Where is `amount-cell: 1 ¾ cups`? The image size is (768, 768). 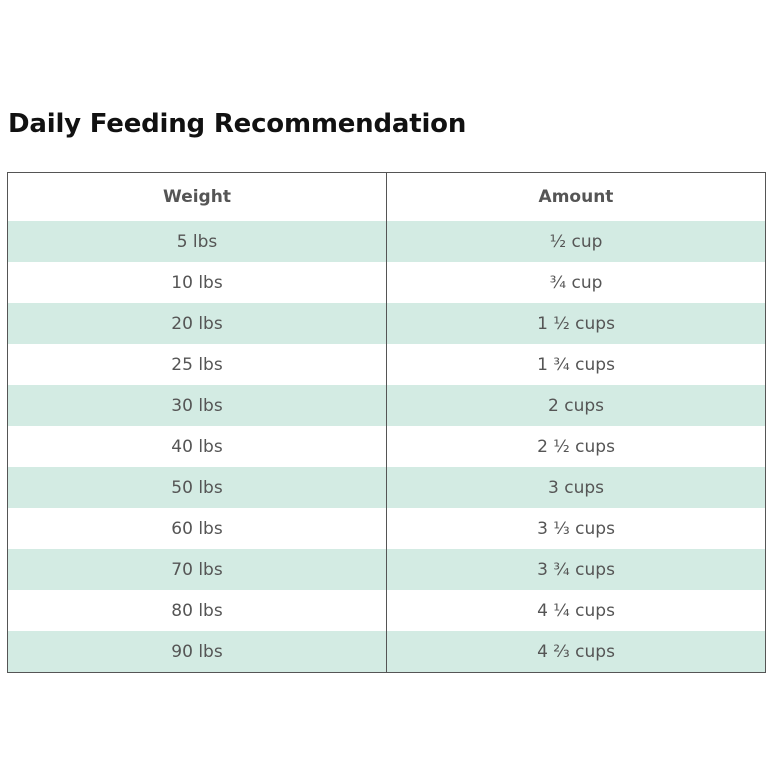
amount-cell: 1 ¾ cups is located at coordinates (576, 364).